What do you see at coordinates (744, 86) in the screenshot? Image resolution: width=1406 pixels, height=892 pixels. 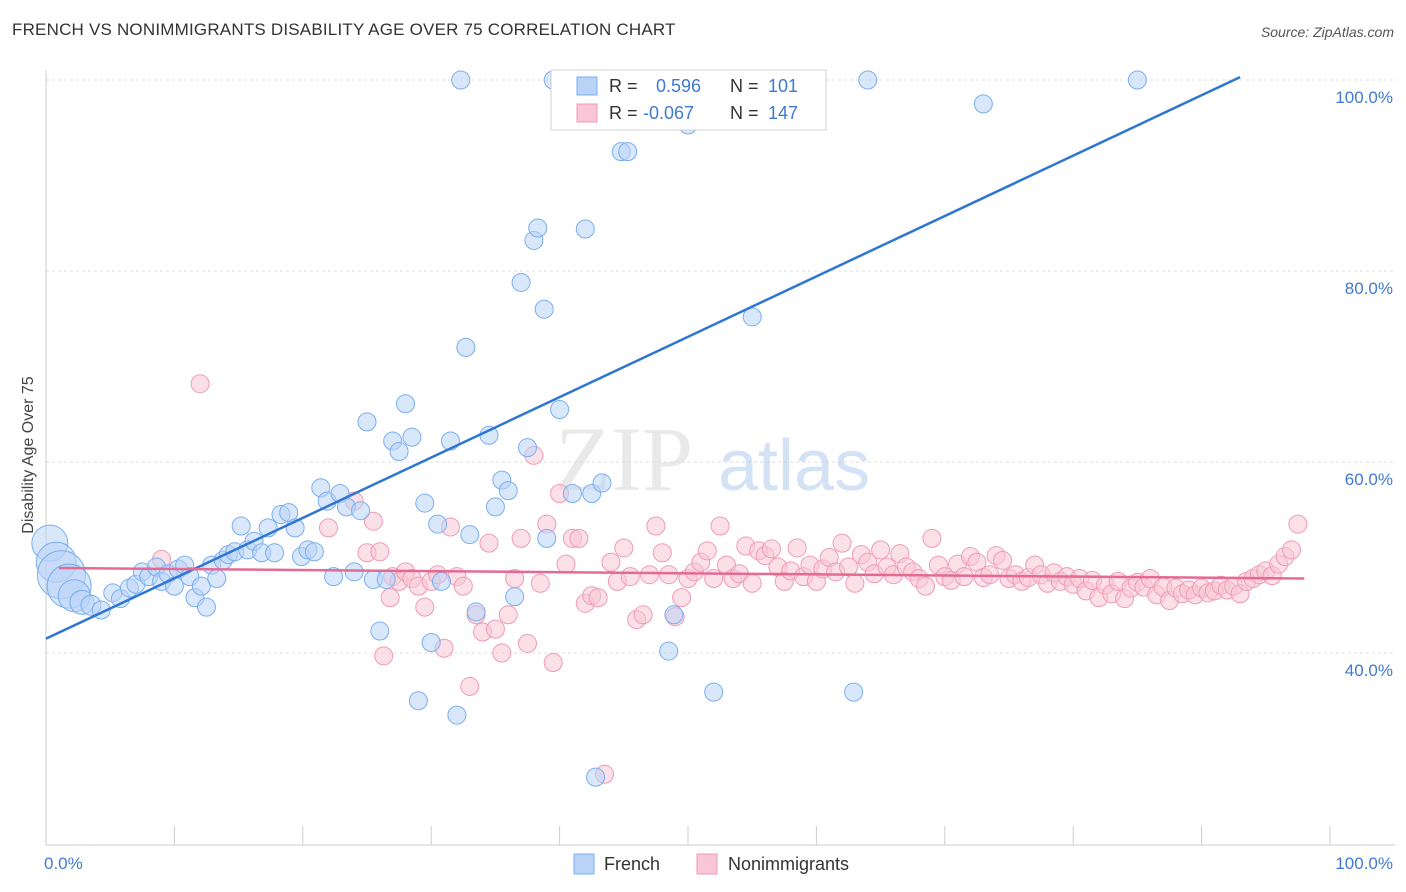 I see `french-n-label: N =` at bounding box center [744, 86].